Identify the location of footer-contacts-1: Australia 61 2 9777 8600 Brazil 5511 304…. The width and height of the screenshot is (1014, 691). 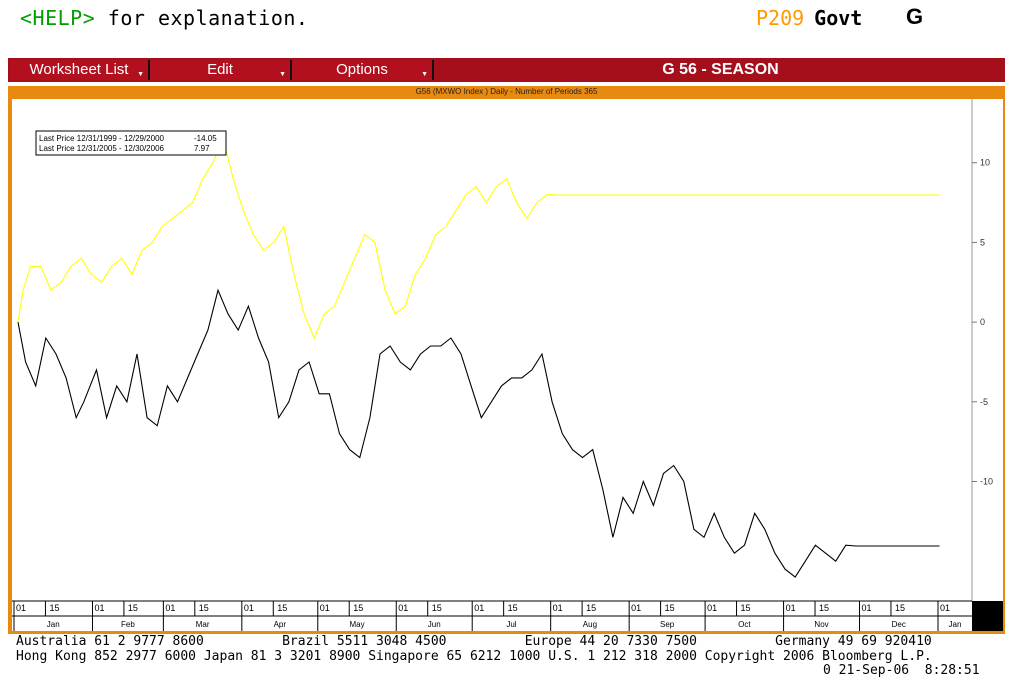
(474, 641).